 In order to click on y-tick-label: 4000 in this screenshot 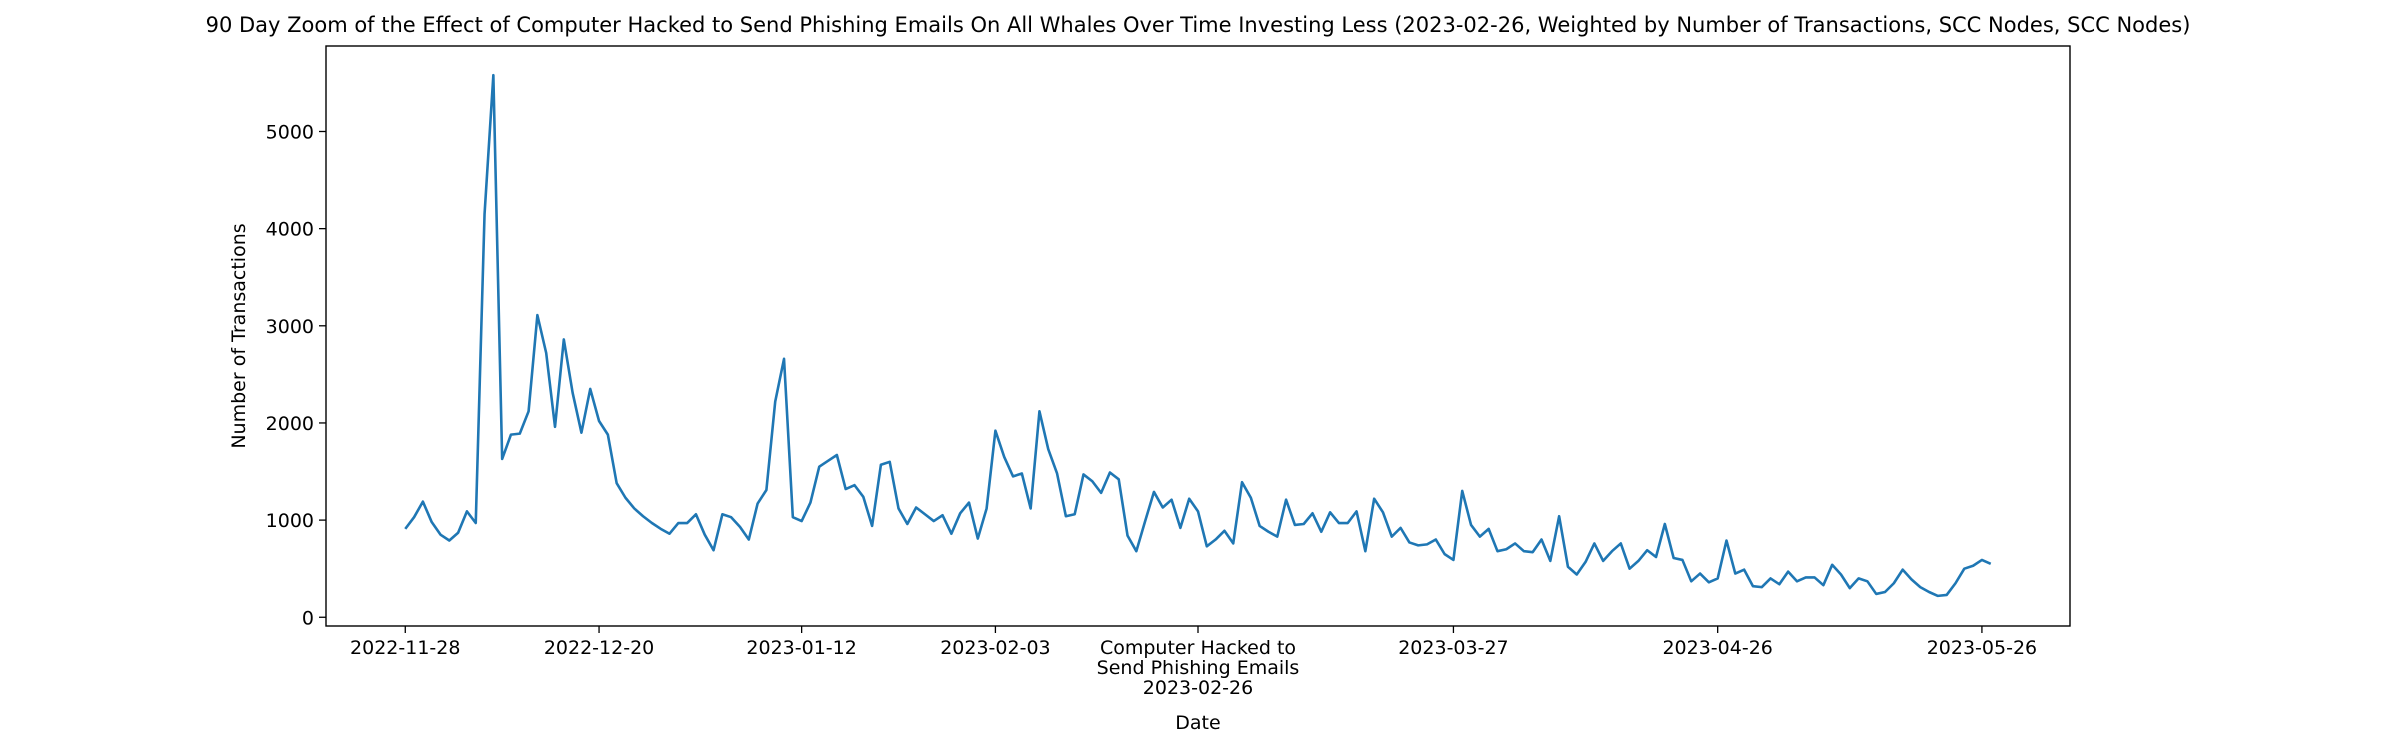, I will do `click(290, 230)`.